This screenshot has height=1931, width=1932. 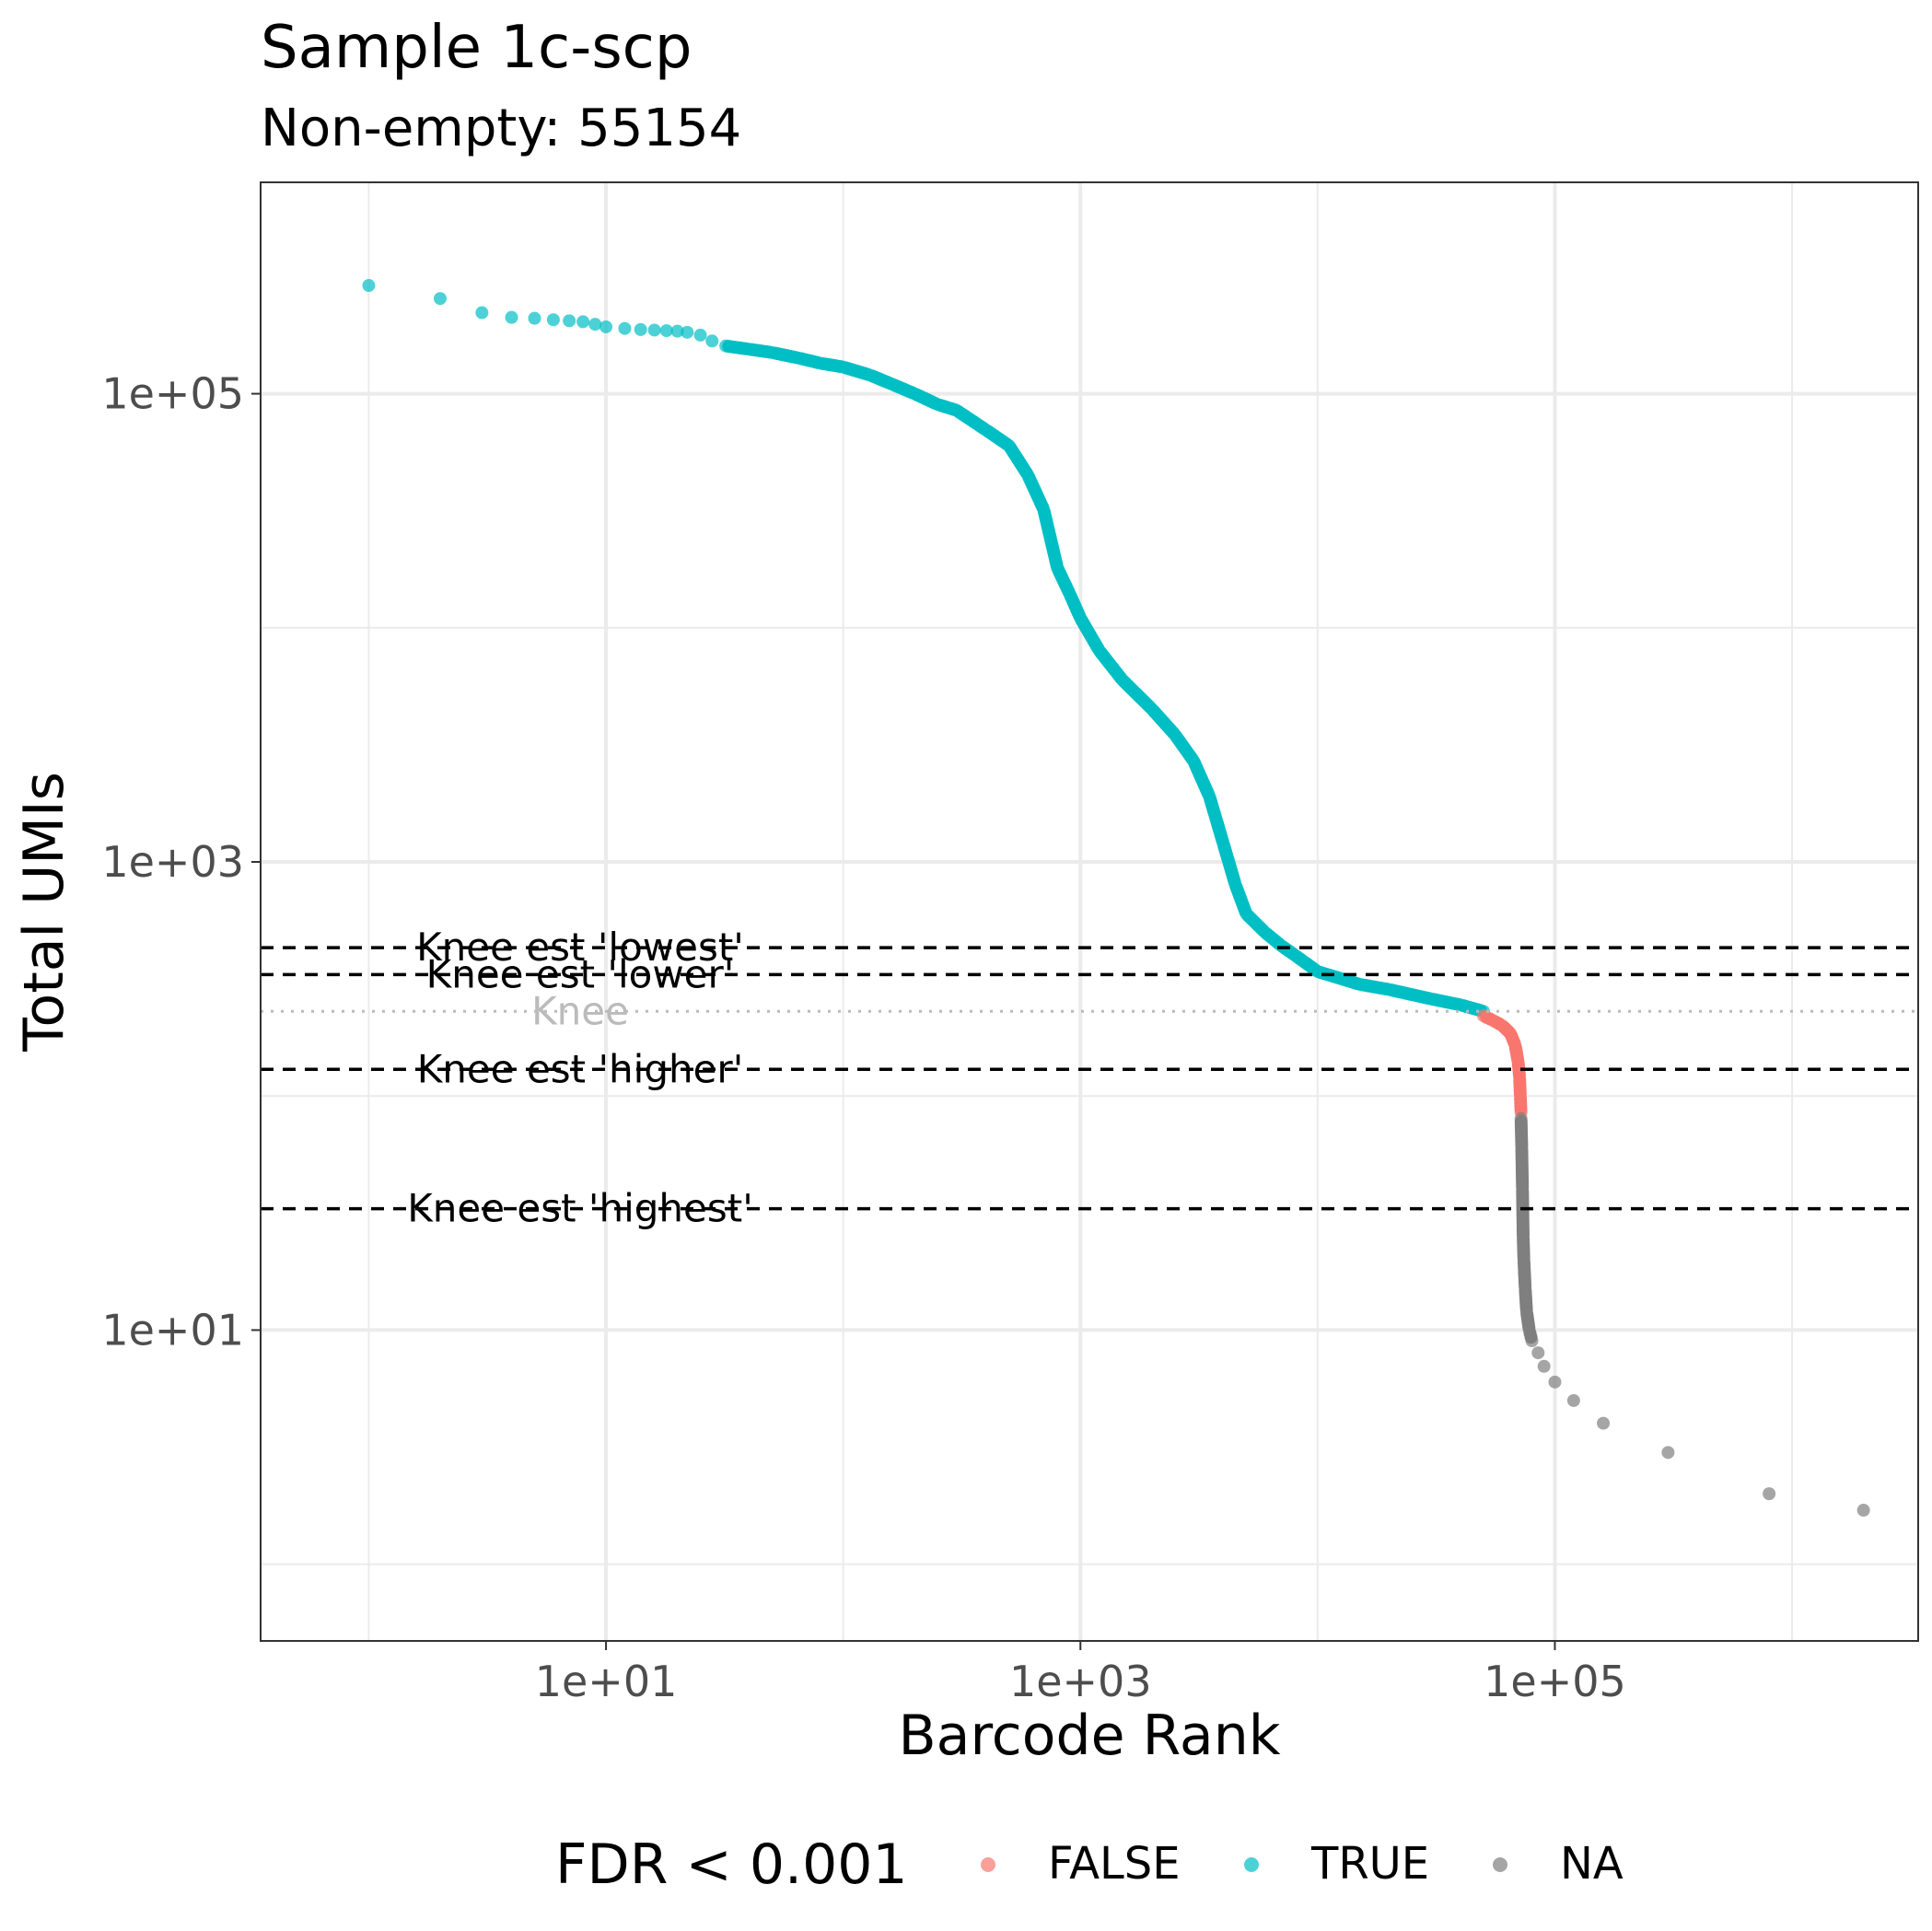 What do you see at coordinates (580, 1208) in the screenshot?
I see `knee-estimate-label: Knee est 'highest'` at bounding box center [580, 1208].